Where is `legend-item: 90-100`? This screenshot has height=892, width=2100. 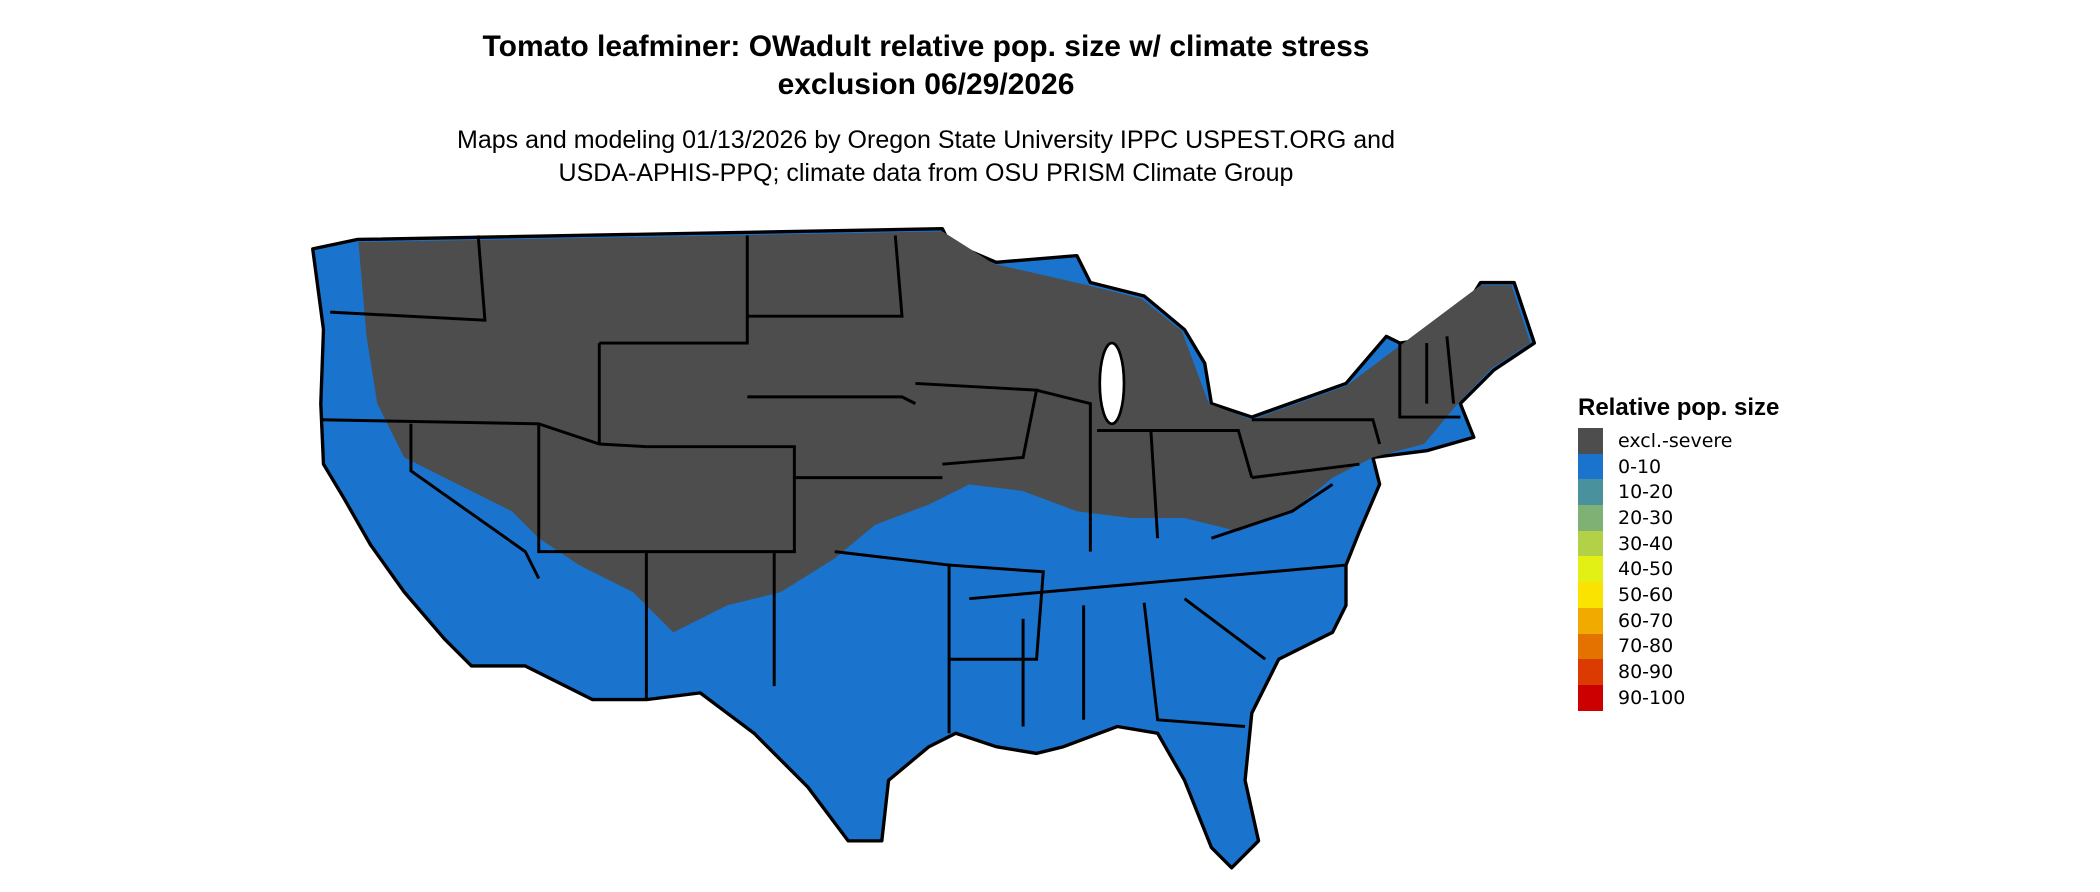 legend-item: 90-100 is located at coordinates (1678, 697).